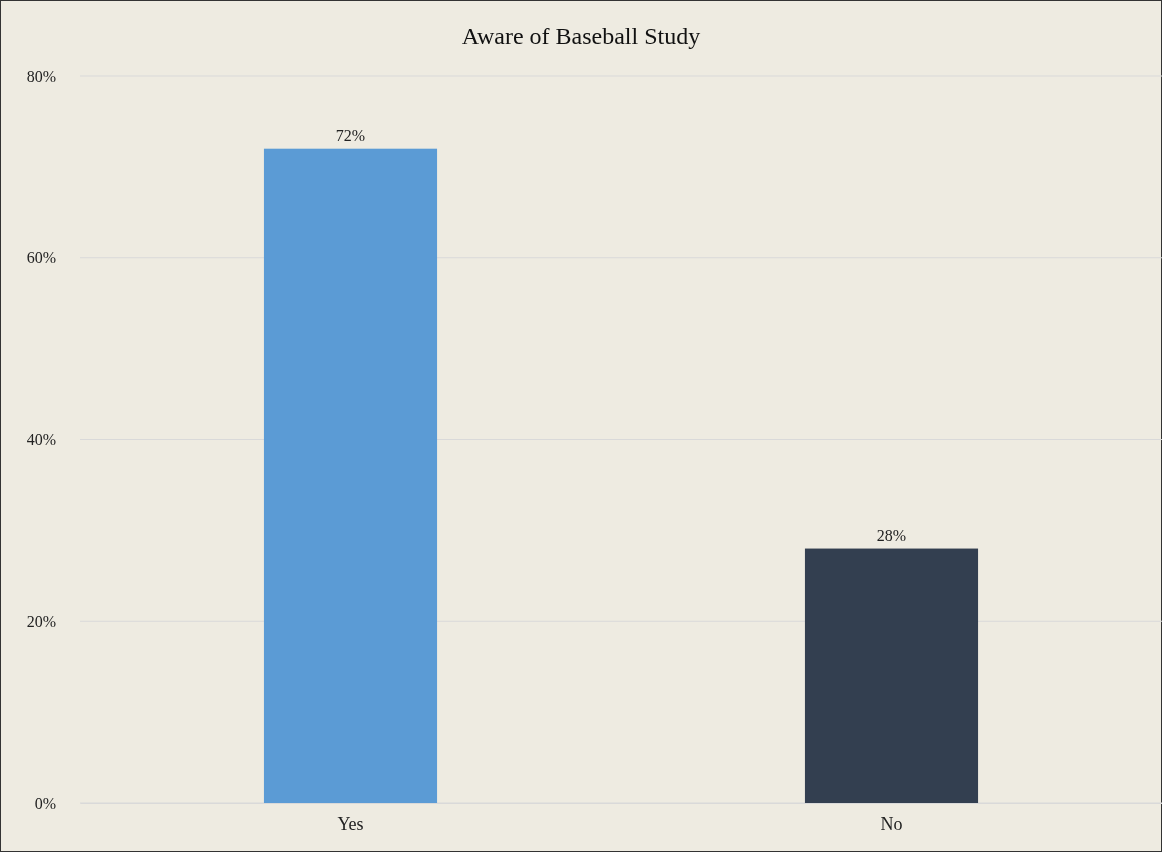 This screenshot has width=1162, height=852. What do you see at coordinates (891, 535) in the screenshot?
I see `data-label: 28%` at bounding box center [891, 535].